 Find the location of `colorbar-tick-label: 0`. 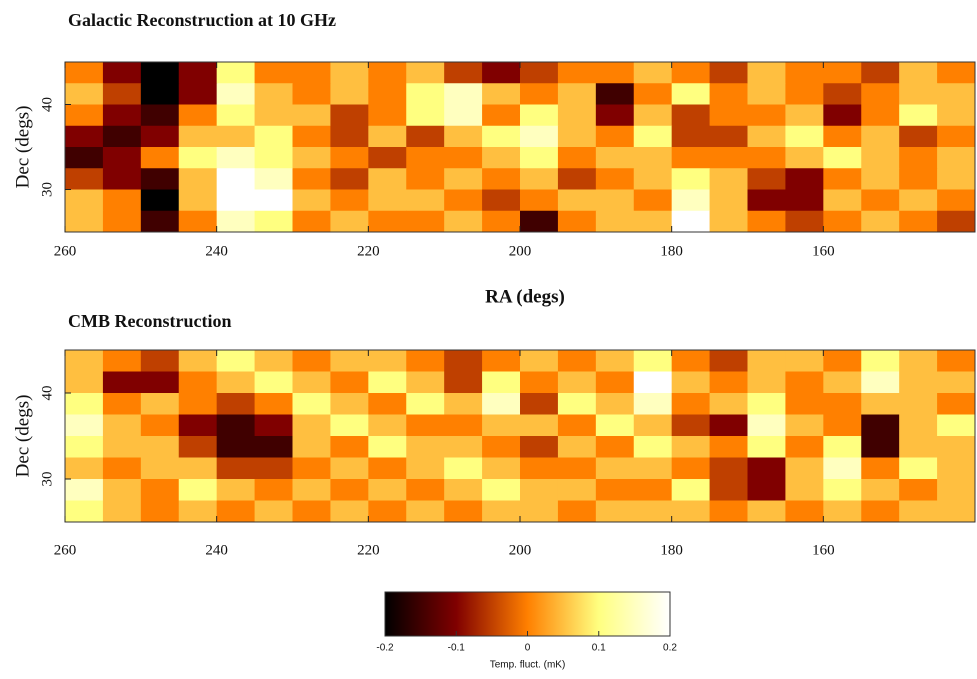

colorbar-tick-label: 0 is located at coordinates (528, 648).